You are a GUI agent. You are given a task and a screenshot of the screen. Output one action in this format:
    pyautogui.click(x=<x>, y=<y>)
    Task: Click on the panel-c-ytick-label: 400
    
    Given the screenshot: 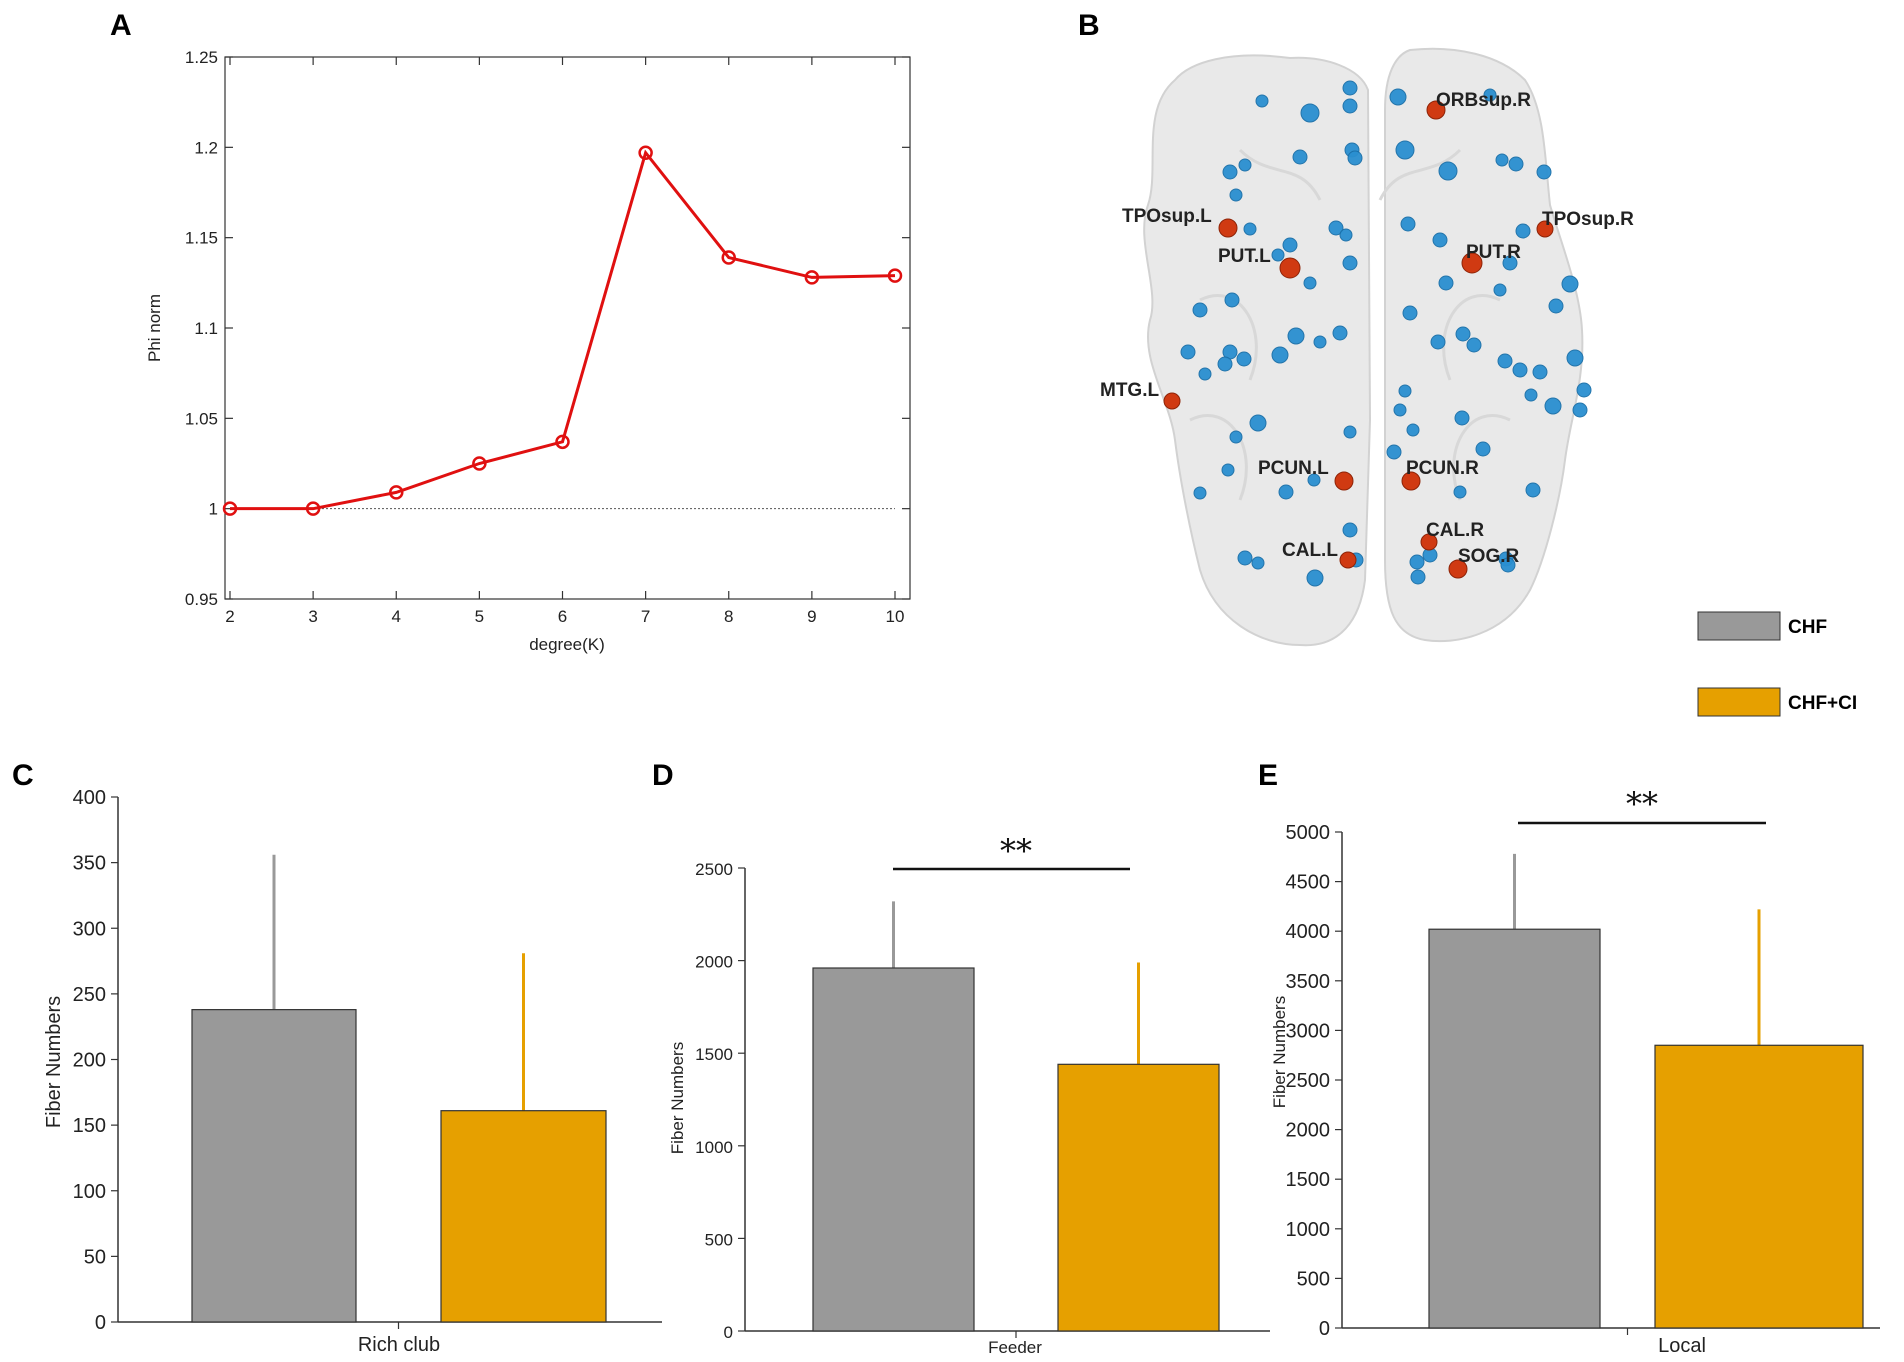 What is the action you would take?
    pyautogui.click(x=89, y=798)
    